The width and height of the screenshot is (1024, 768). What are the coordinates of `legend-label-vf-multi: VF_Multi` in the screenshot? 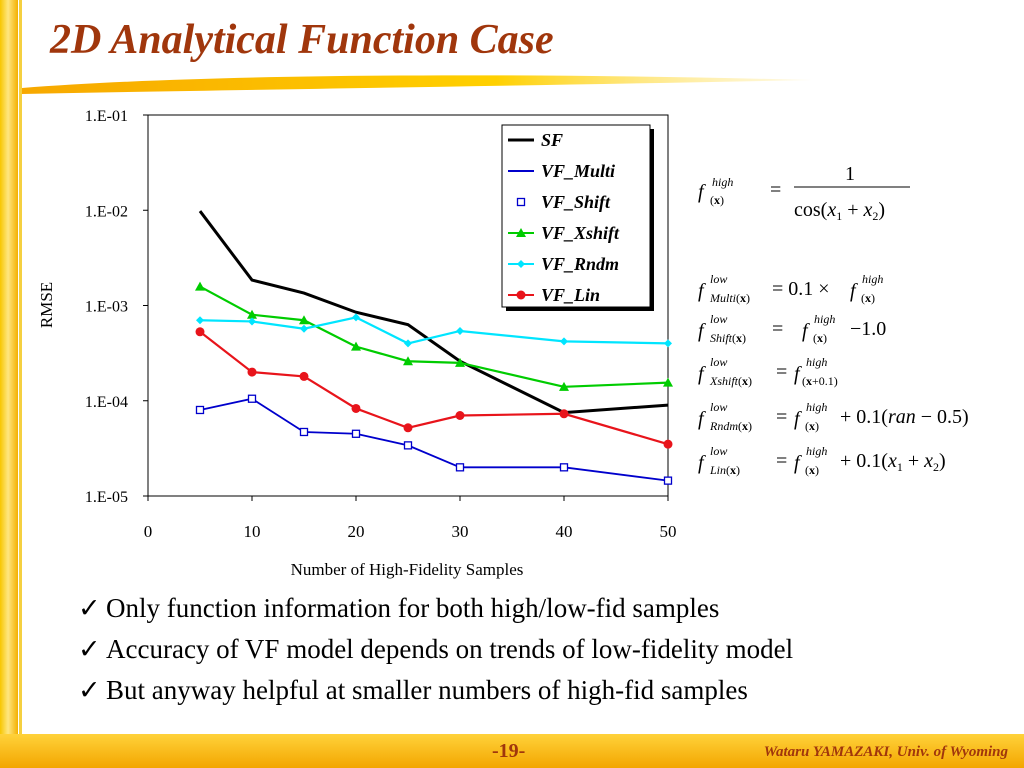 It's located at (578, 171).